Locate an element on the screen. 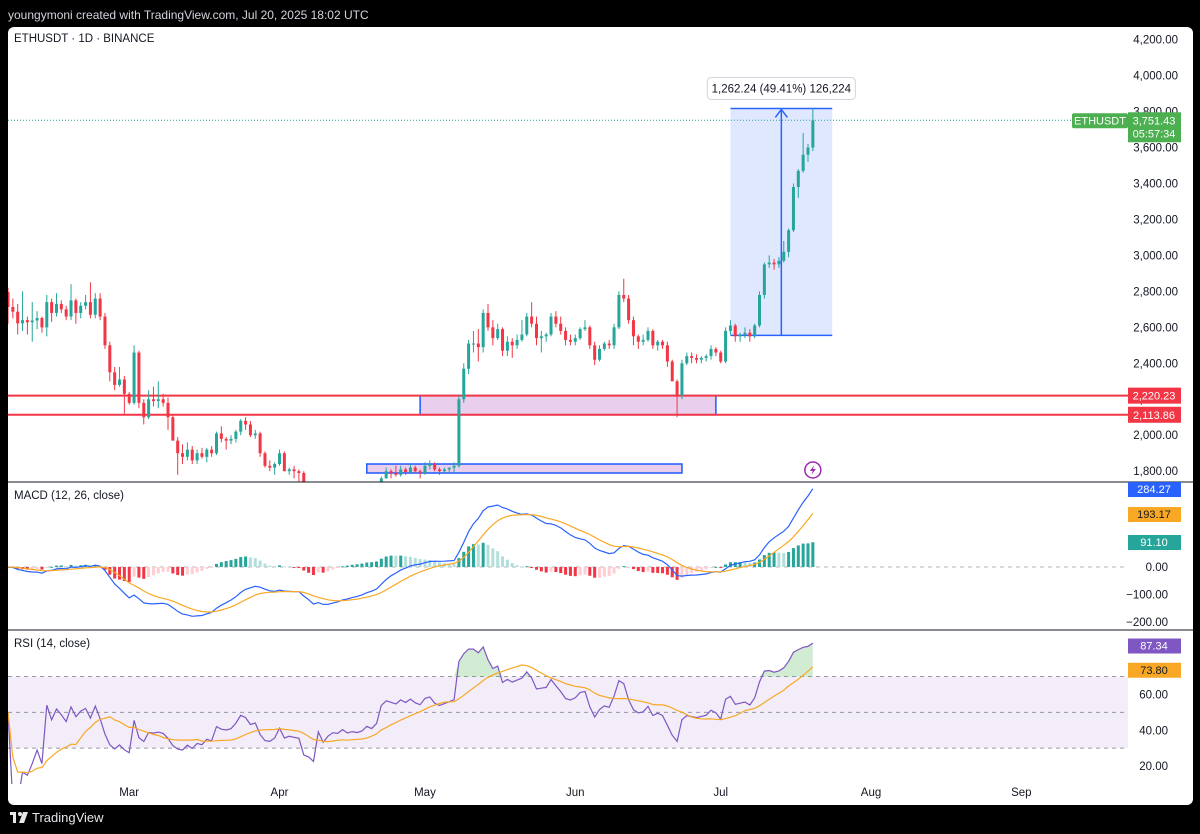 This screenshot has height=834, width=1200. price-axis-tick: 2,400.00 is located at coordinates (1155, 364).